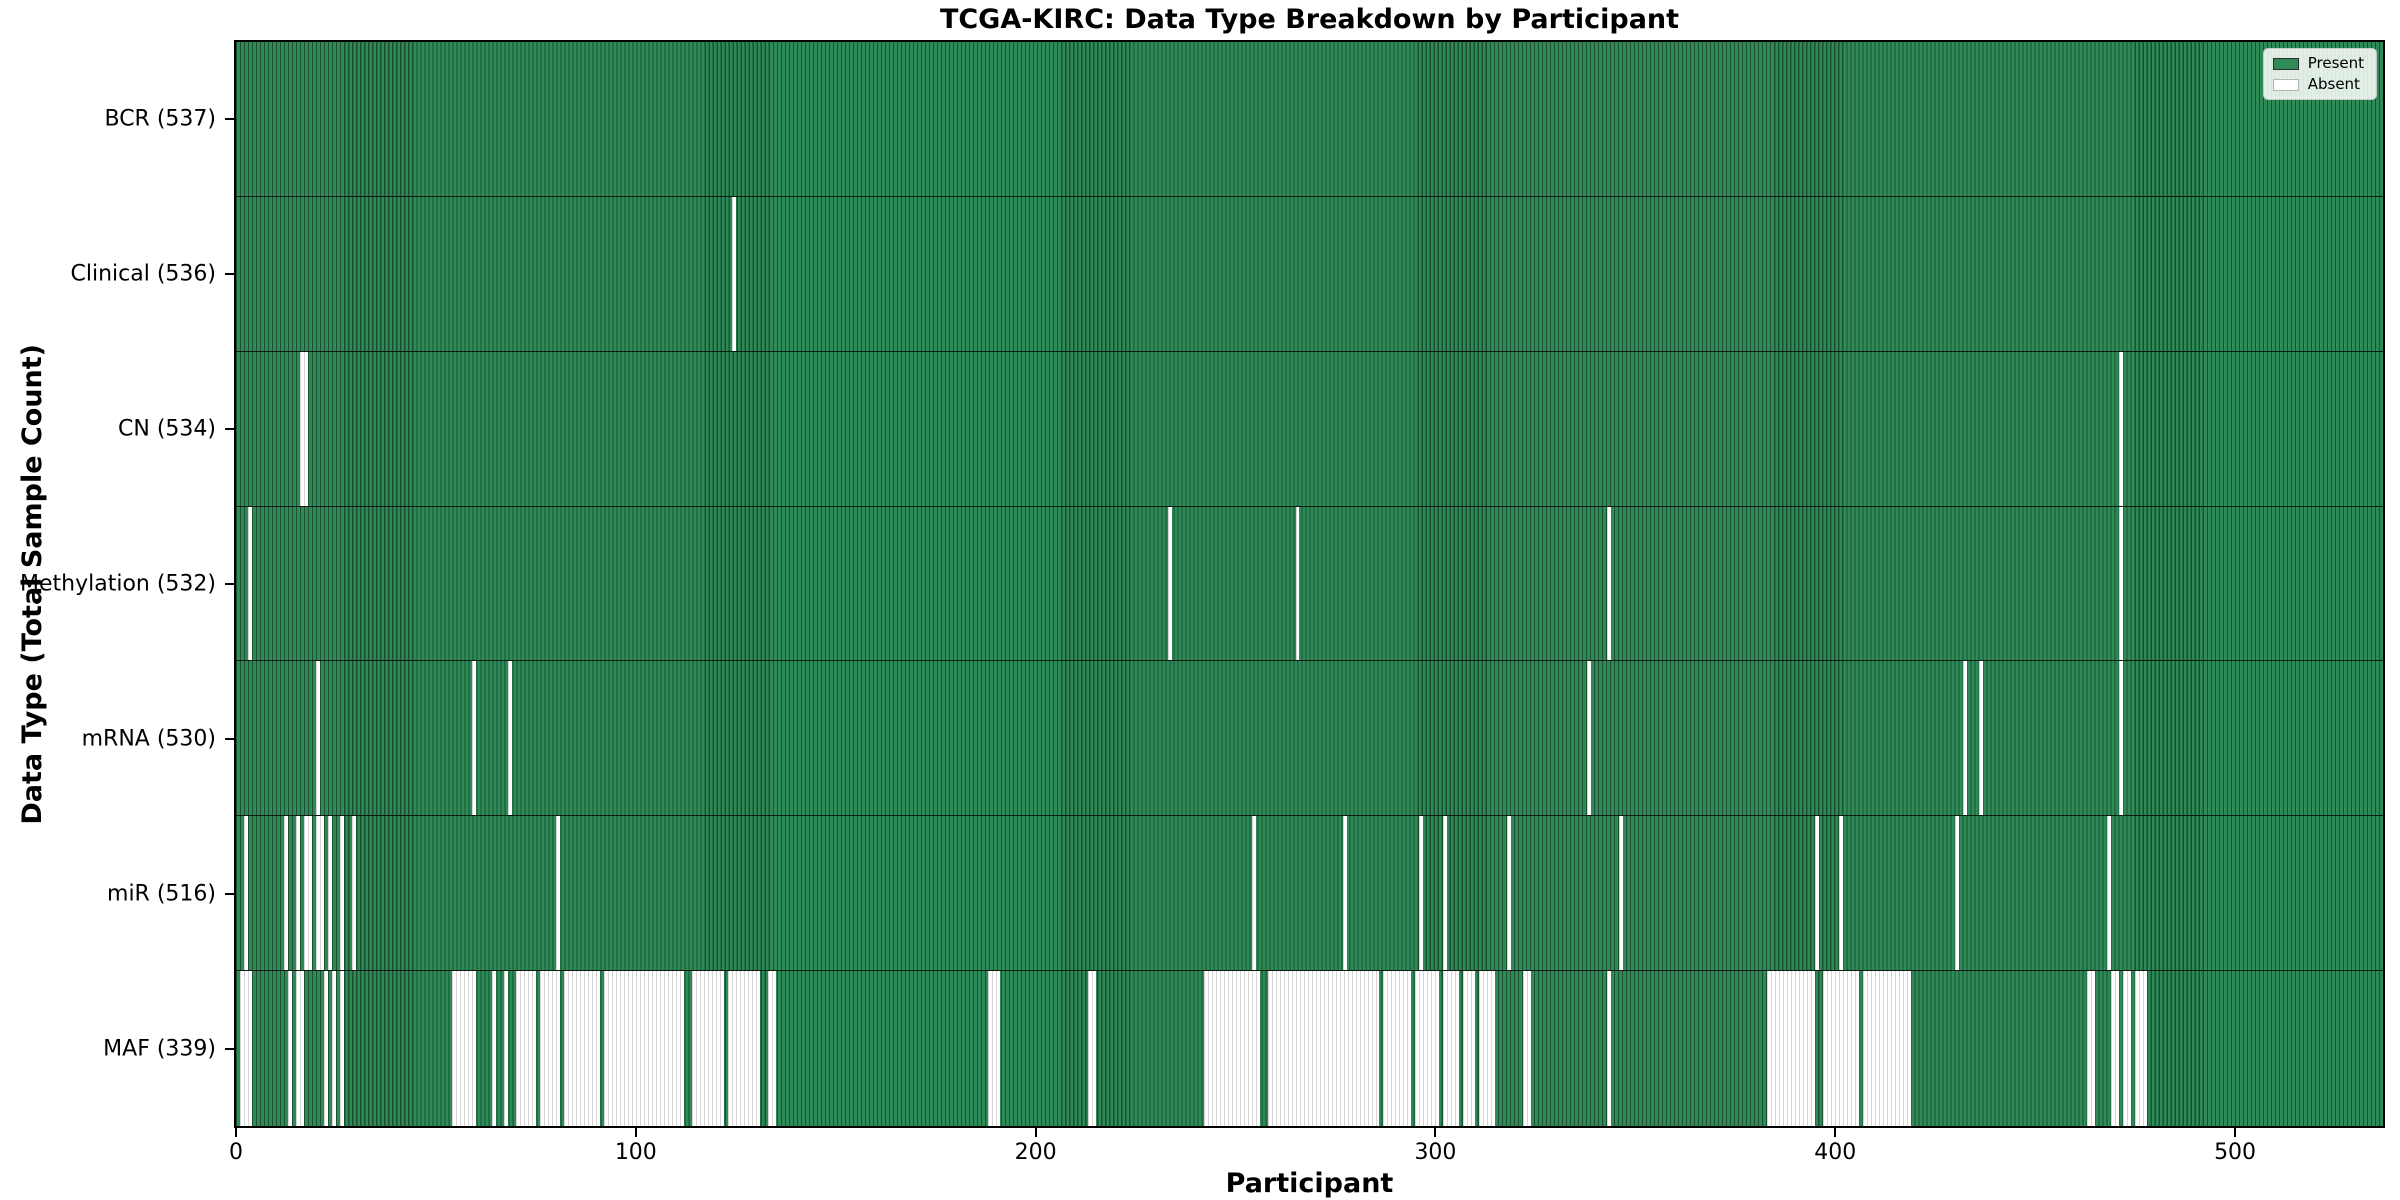 The height and width of the screenshot is (1200, 2400). Describe the element at coordinates (148, 739) in the screenshot. I see `y-tick-label-mrna: mRNA (530)` at that location.